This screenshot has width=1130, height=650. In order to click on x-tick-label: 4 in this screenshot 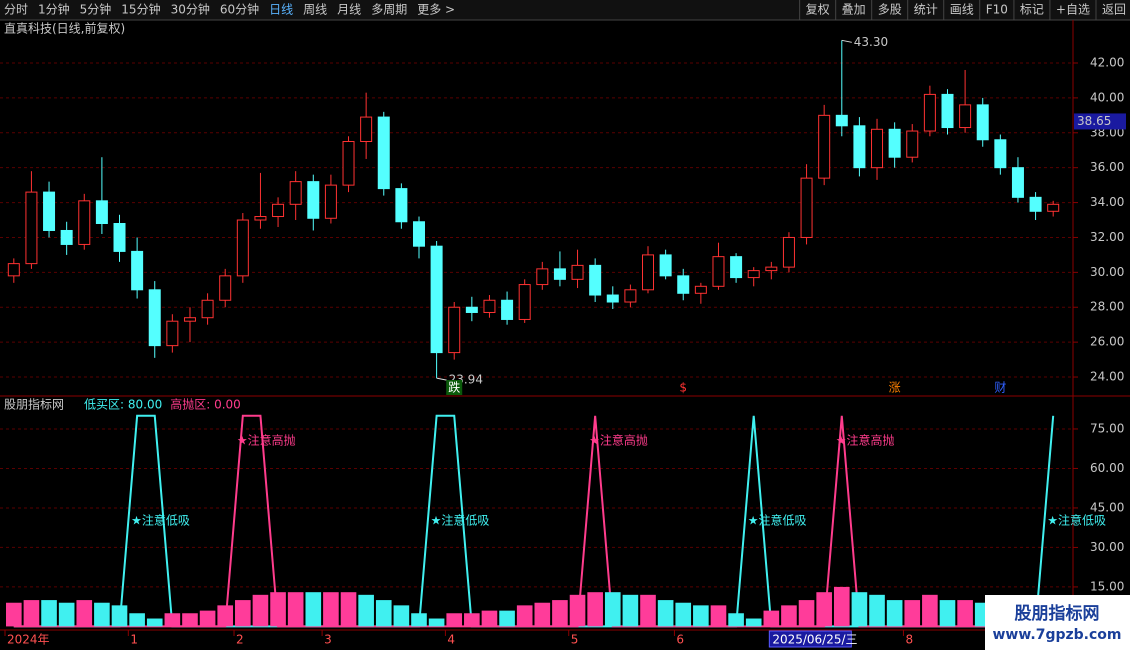, I will do `click(451, 640)`.